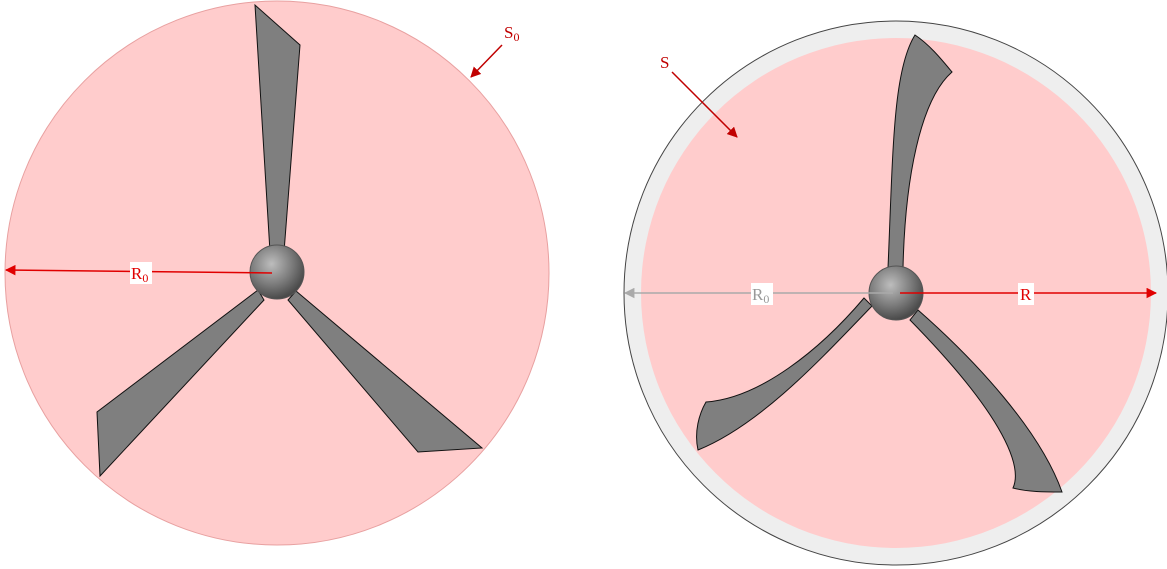  I want to click on outer-radius-label: R0, so click(760, 295).